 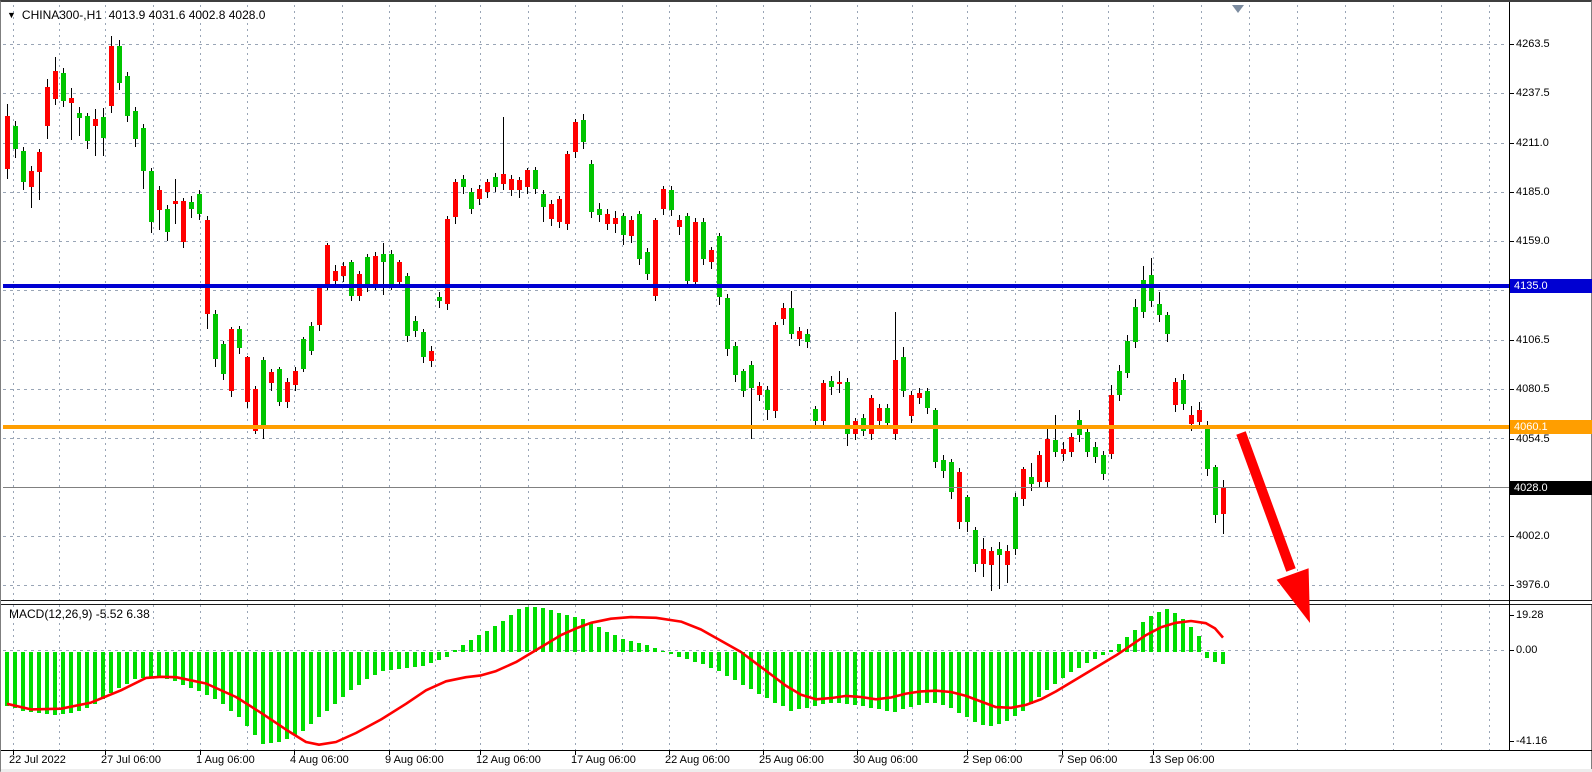 I want to click on macd-axis-label: 0.00, so click(x=1527, y=650).